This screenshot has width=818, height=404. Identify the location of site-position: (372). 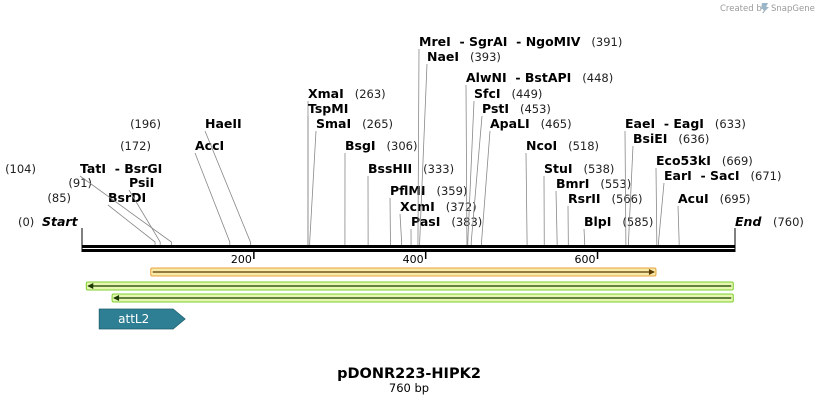
(456, 207).